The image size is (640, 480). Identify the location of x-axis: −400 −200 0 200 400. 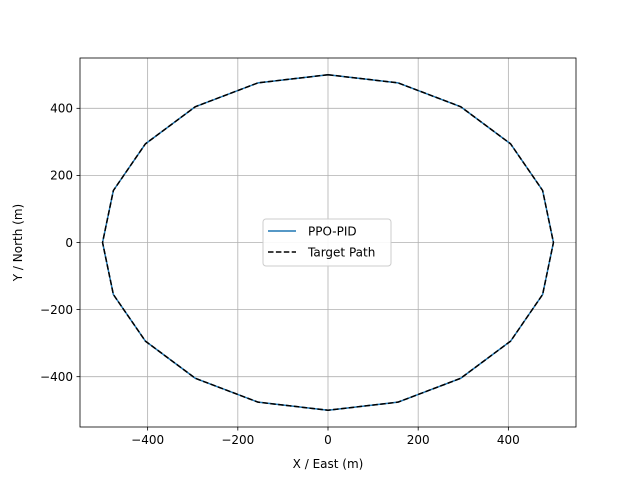
(325, 437).